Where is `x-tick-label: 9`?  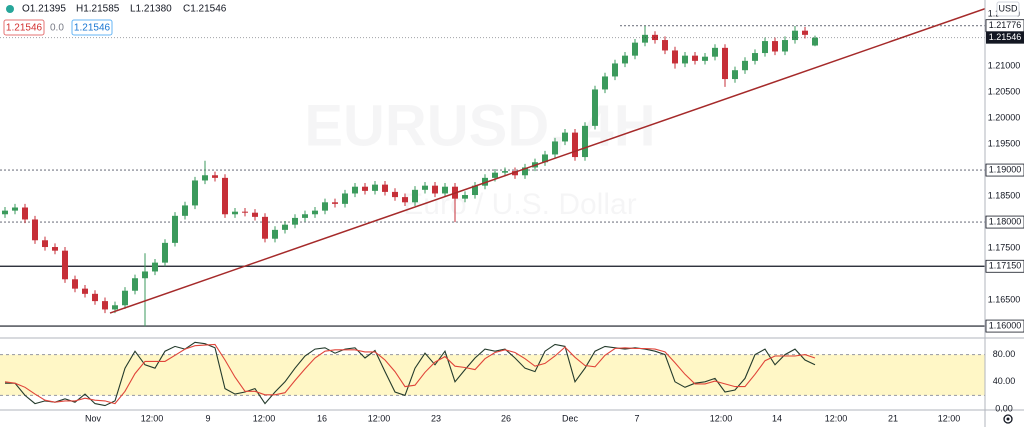
x-tick-label: 9 is located at coordinates (207, 418).